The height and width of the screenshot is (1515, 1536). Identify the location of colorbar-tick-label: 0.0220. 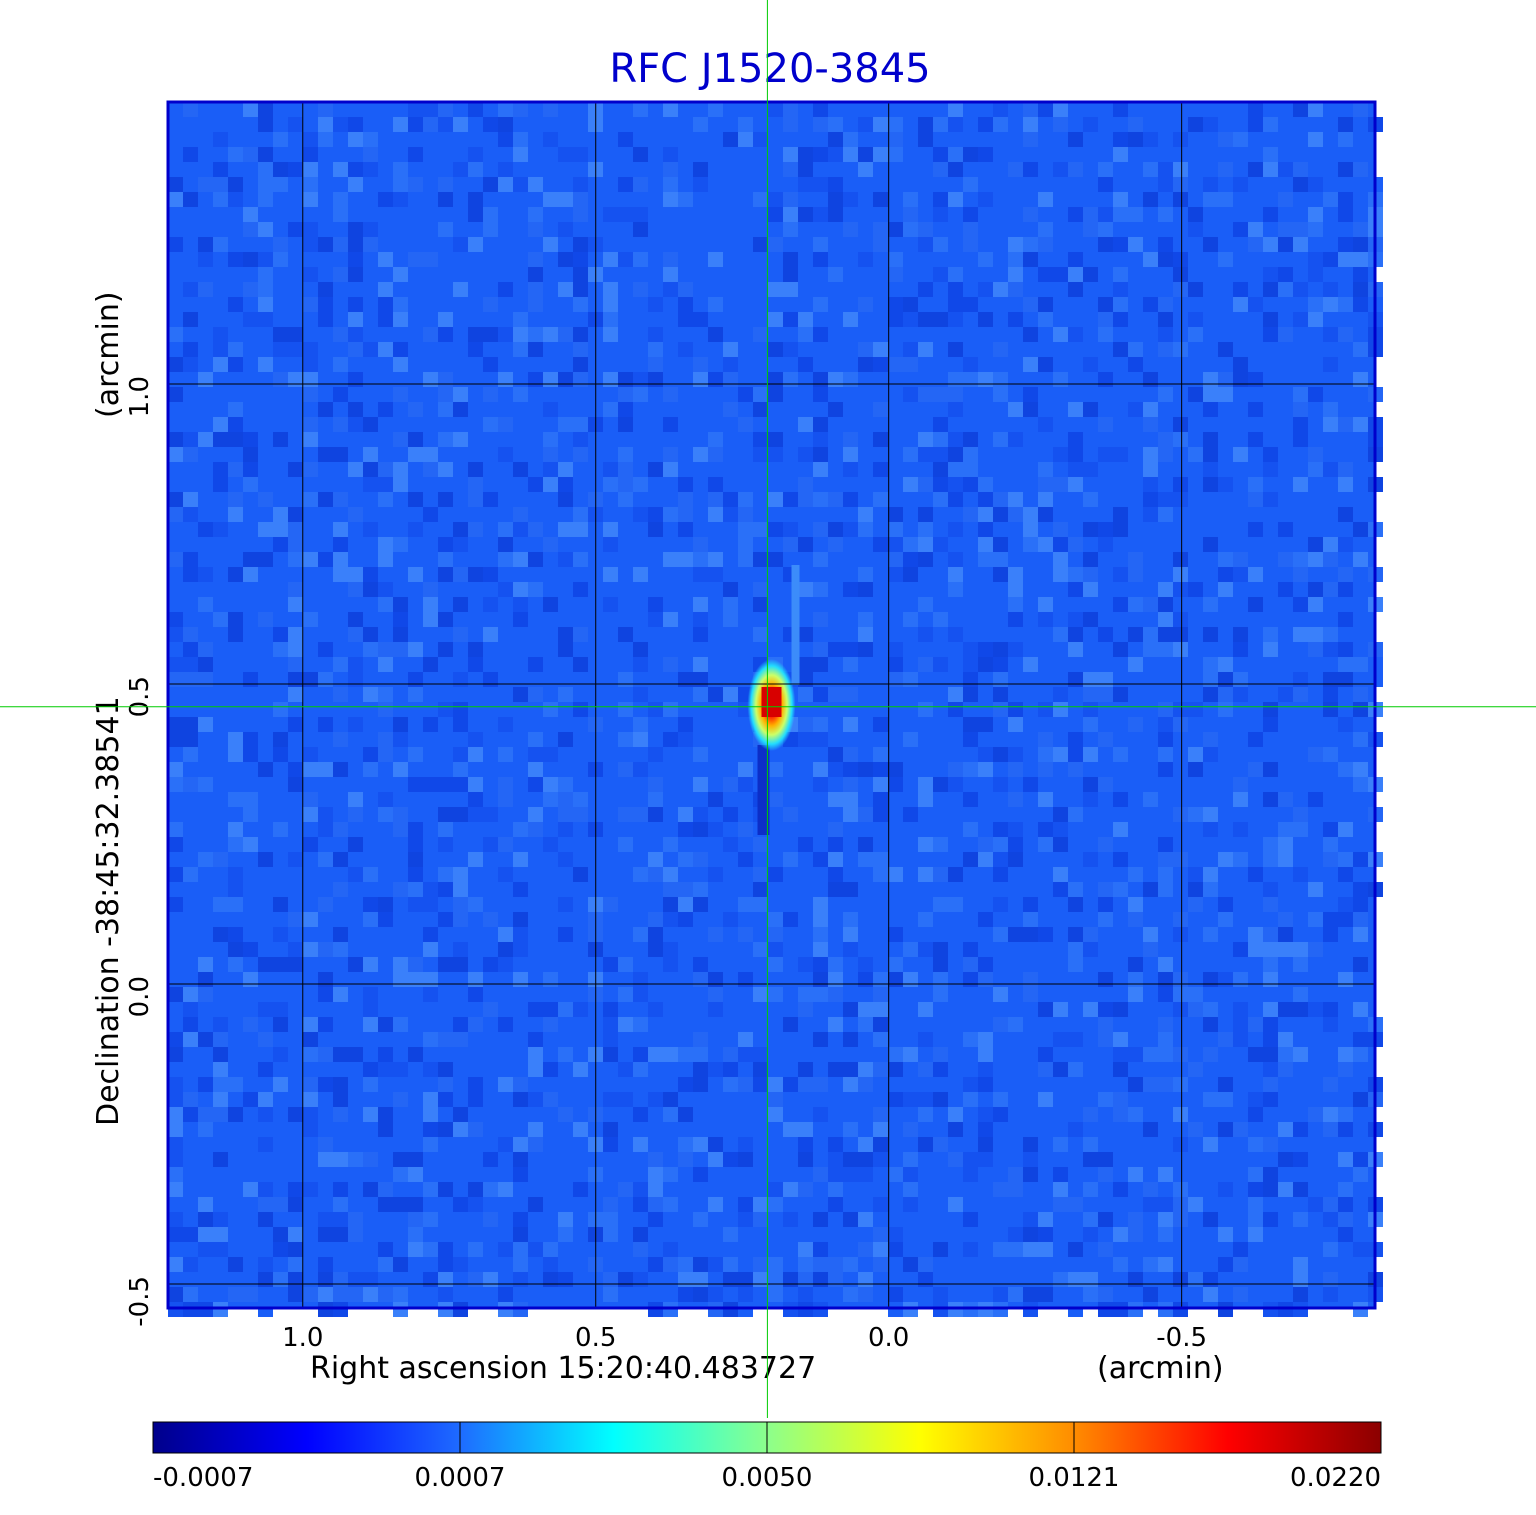
(1335, 1478).